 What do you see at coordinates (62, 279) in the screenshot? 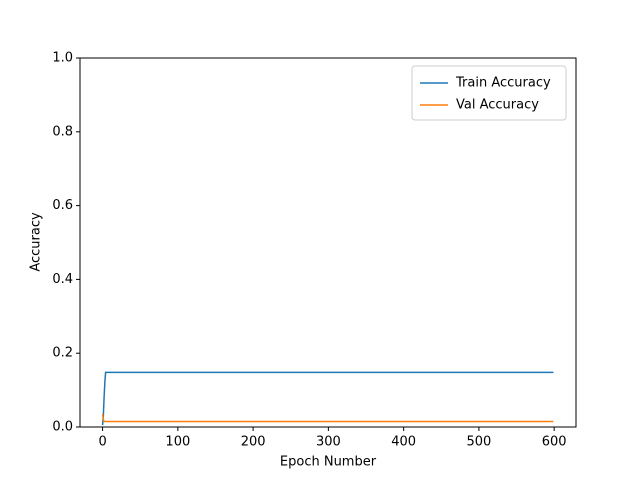
I see `y-tick-label: 0.4` at bounding box center [62, 279].